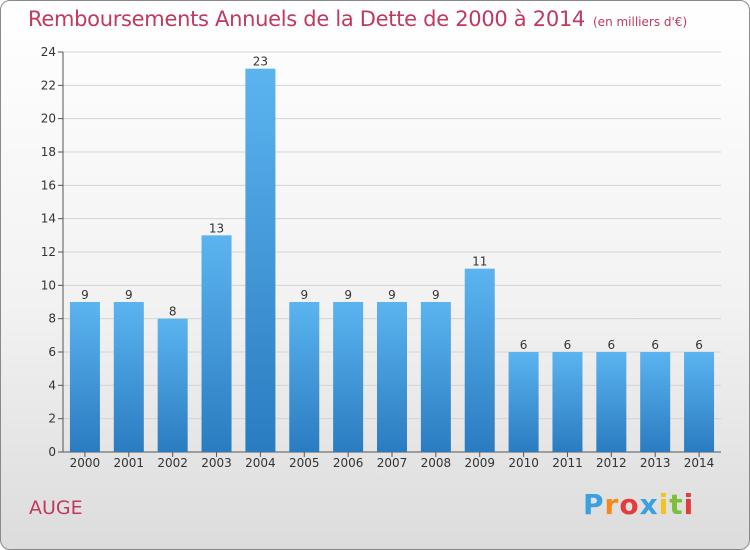  I want to click on y-tick-label: 24, so click(48, 52).